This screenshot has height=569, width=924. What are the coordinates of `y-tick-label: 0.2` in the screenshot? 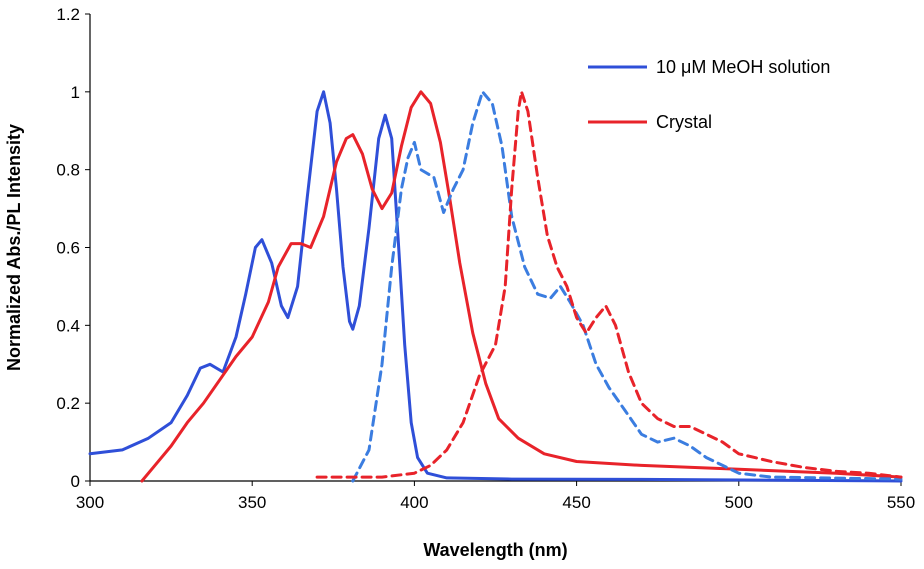 It's located at (68, 403).